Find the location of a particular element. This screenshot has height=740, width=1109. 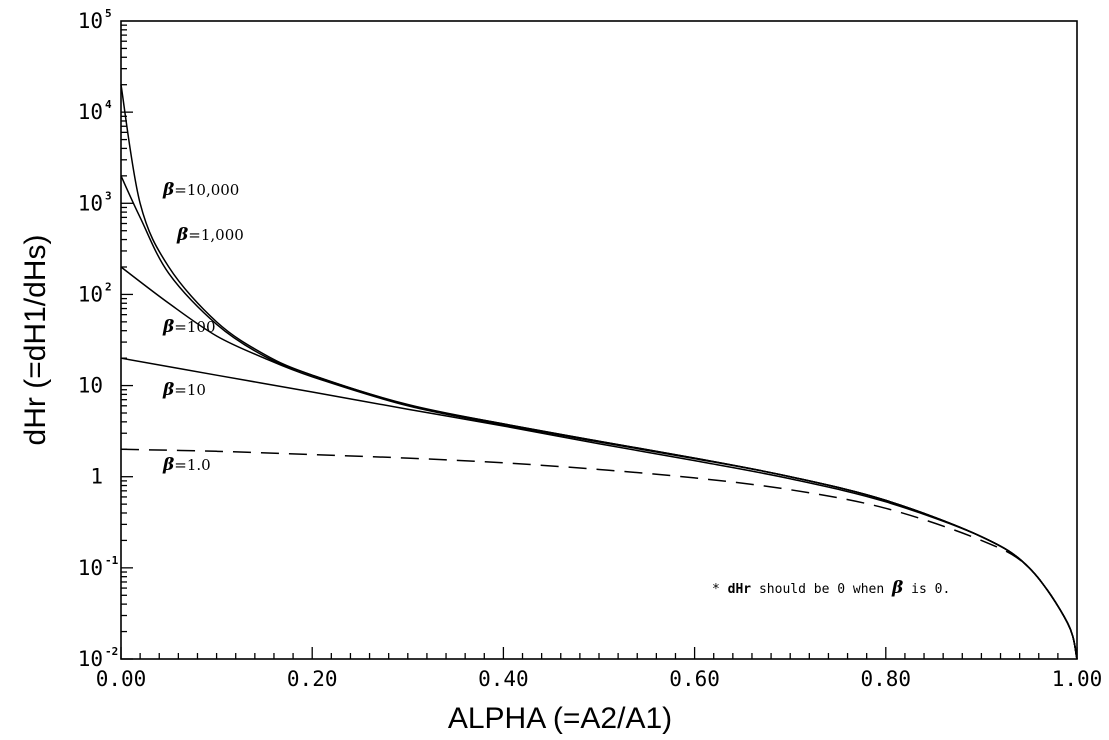

series-label: β=10,000 is located at coordinates (200, 190).